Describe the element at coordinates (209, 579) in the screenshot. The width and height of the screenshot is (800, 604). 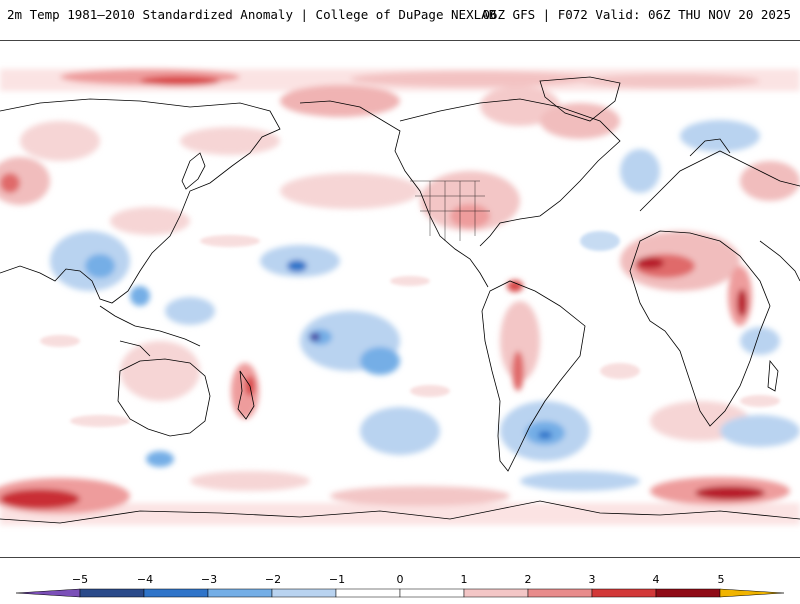
I see `colorbar-tick: −3` at that location.